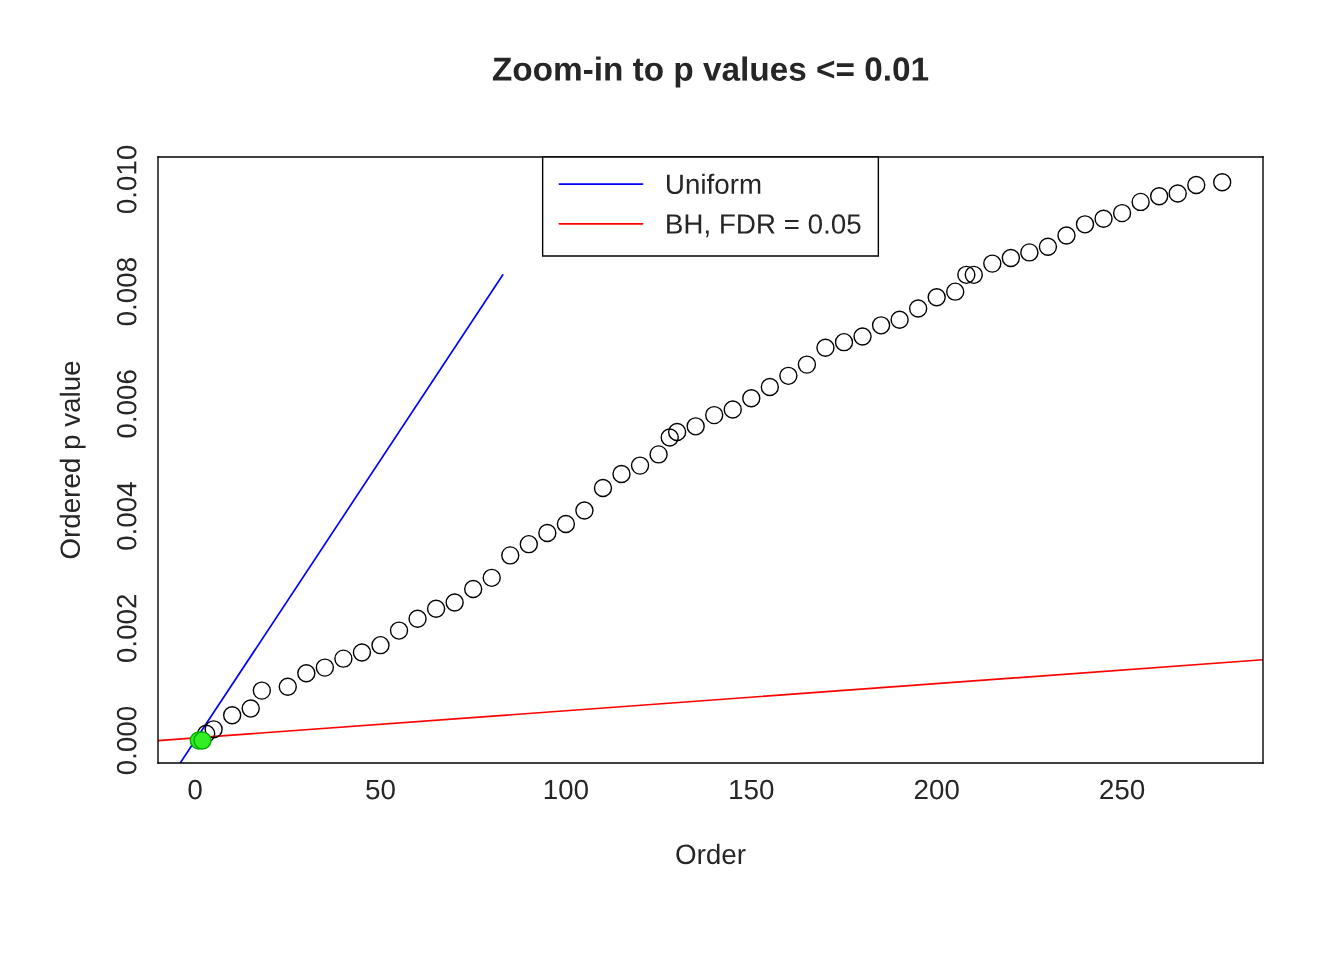 Image resolution: width=1344 pixels, height=960 pixels. Describe the element at coordinates (711, 854) in the screenshot. I see `x-axis-title: Order` at that location.